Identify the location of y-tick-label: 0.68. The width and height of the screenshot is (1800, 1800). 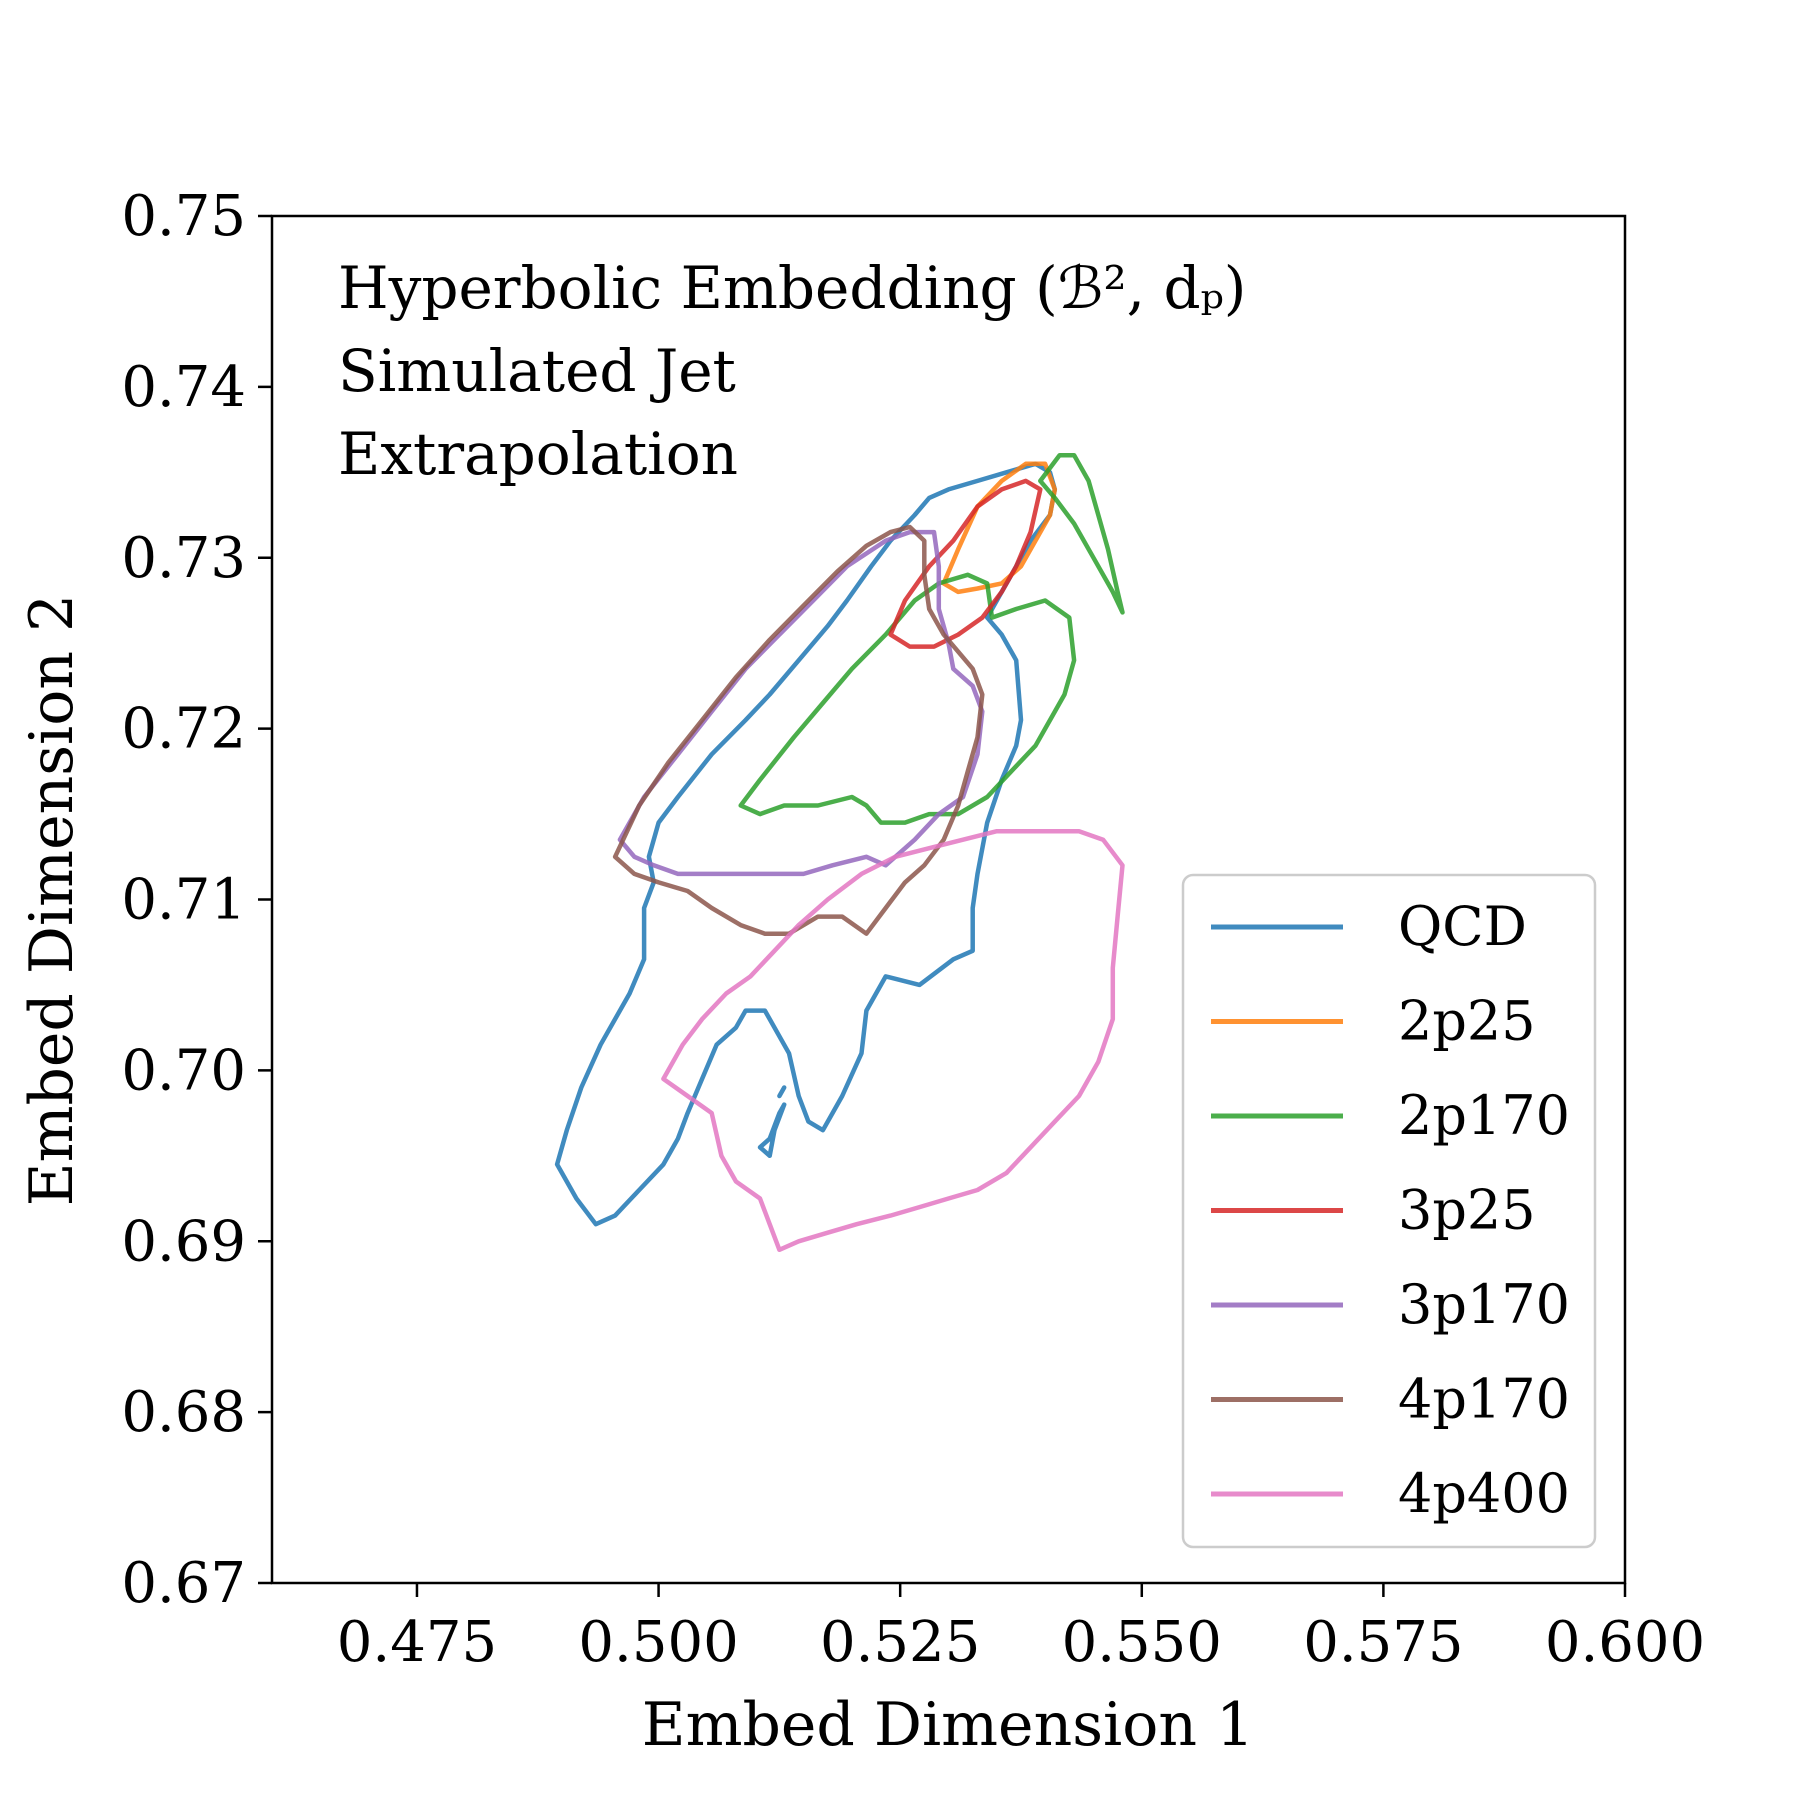
(183, 1412).